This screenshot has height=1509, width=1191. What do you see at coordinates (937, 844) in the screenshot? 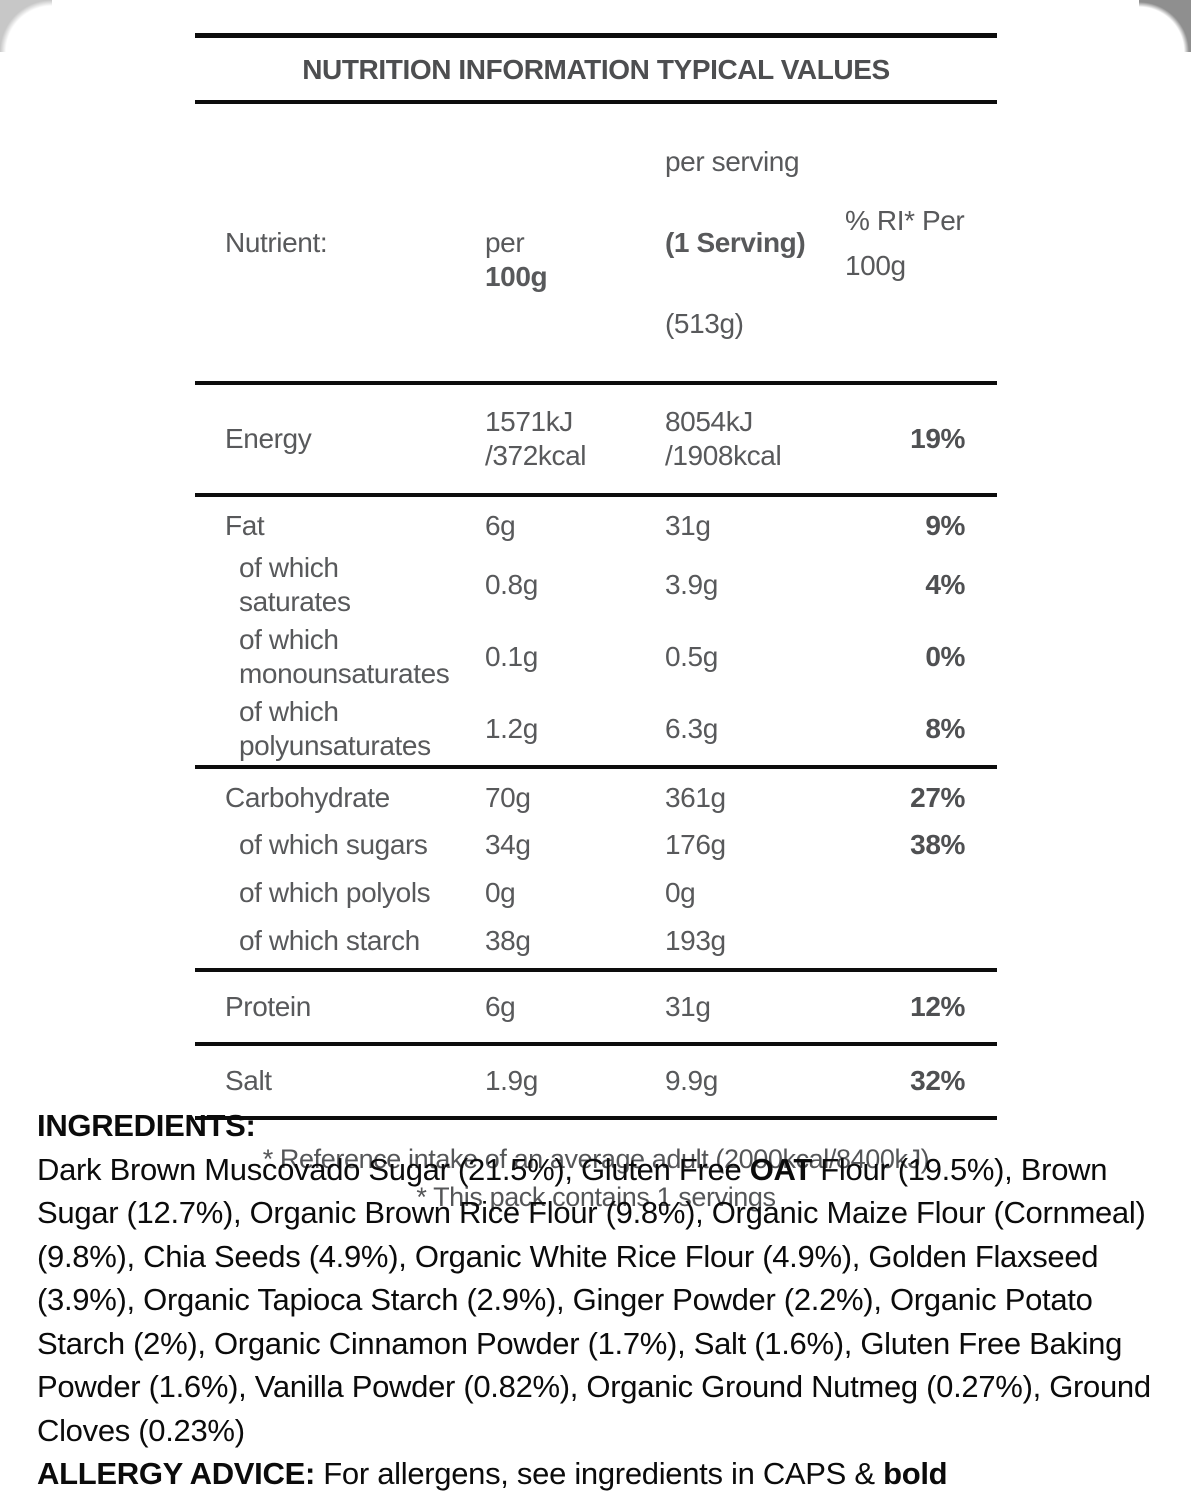
I see `ri-percent-value: 38%` at bounding box center [937, 844].